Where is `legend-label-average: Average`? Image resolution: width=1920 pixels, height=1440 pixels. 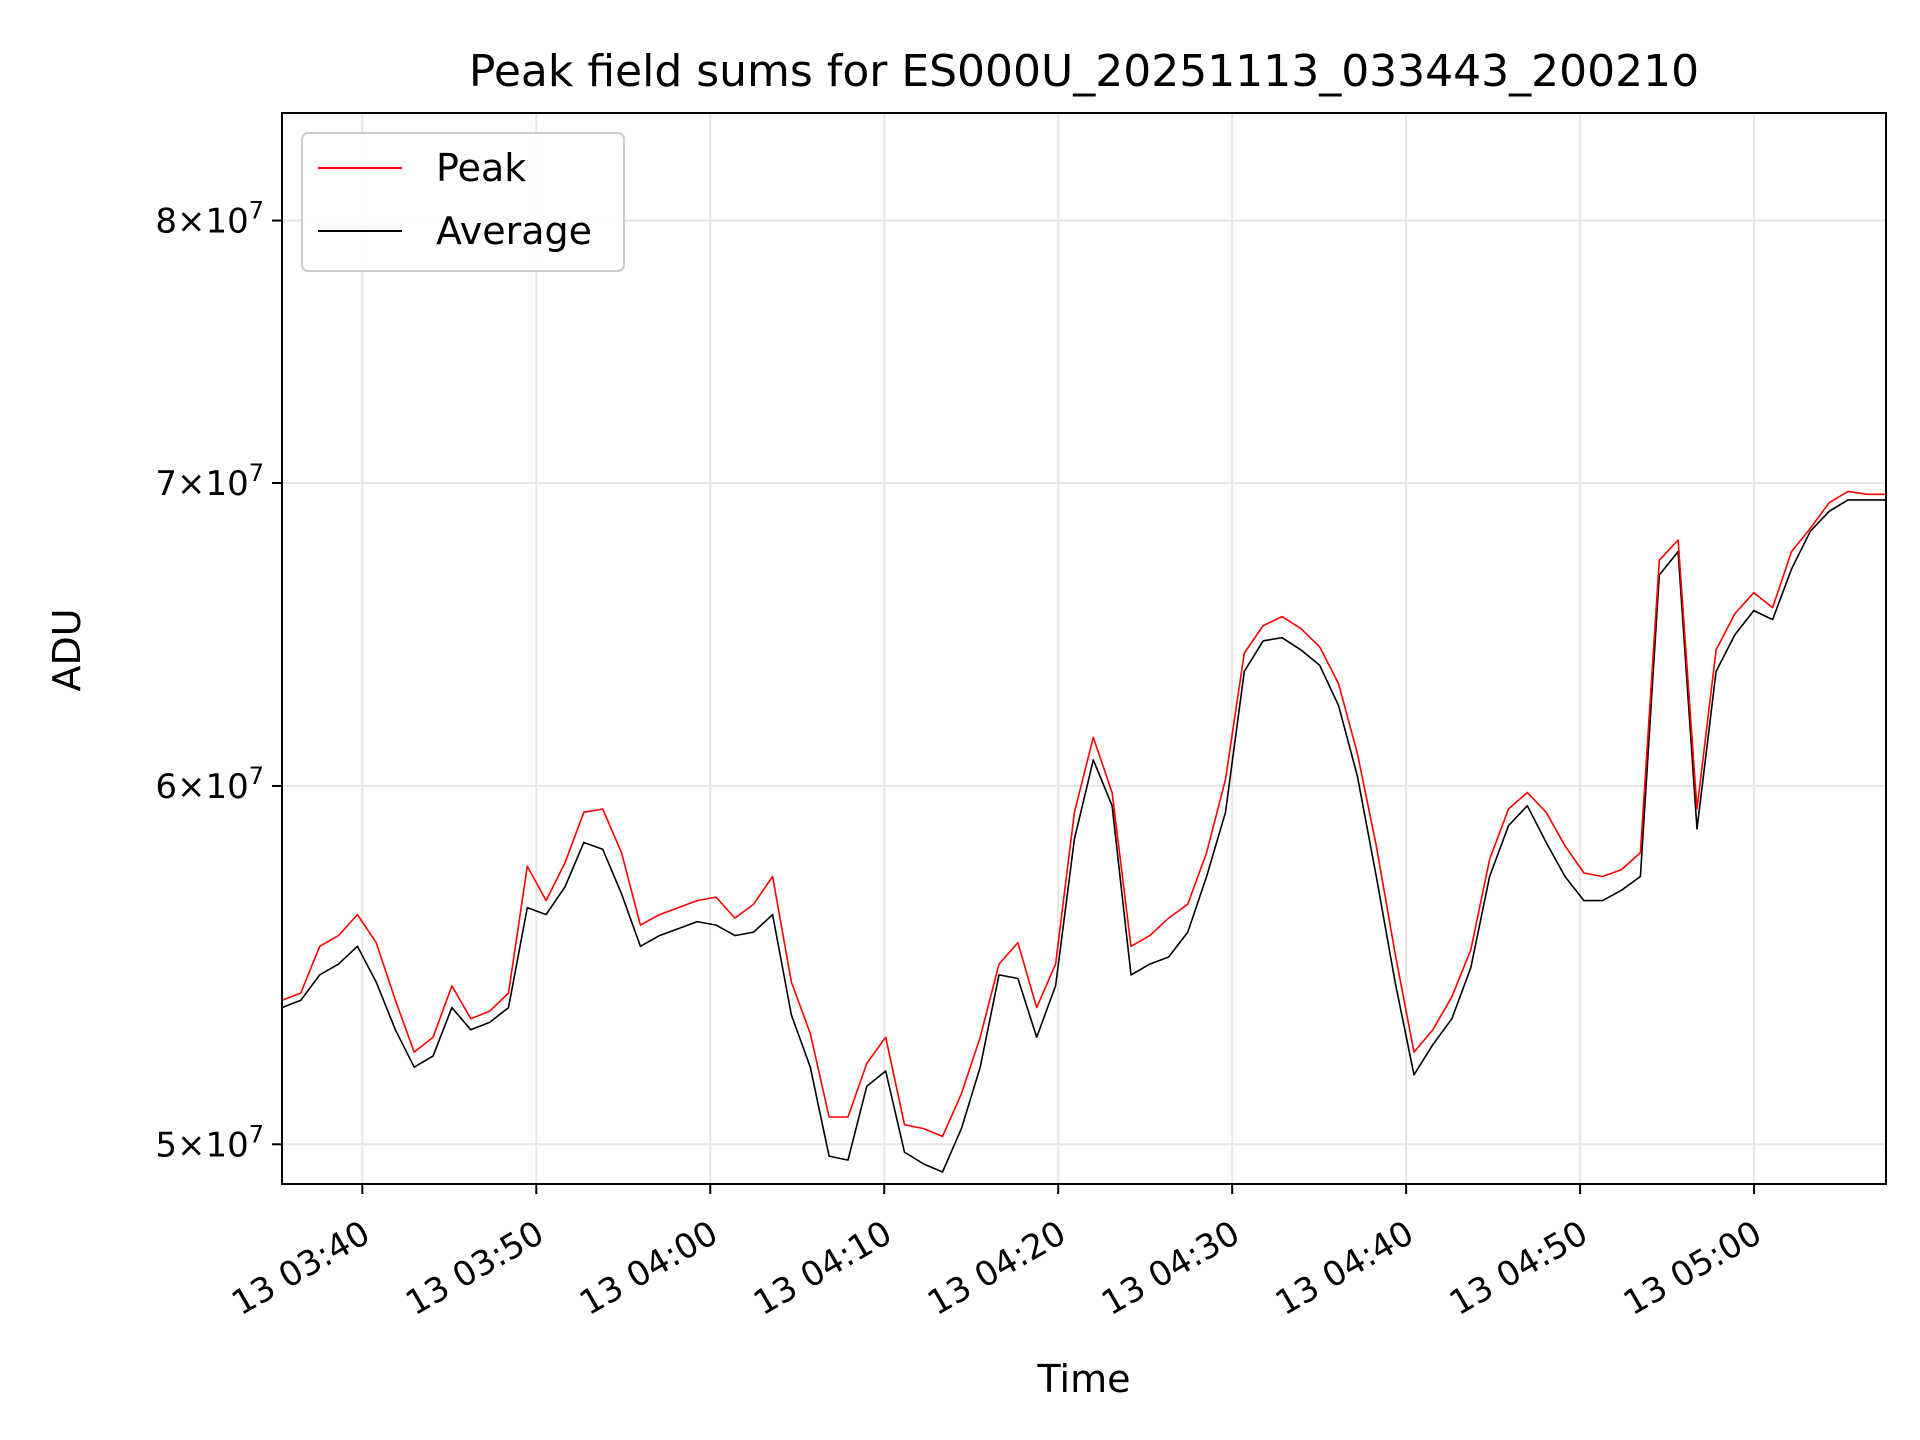
legend-label-average: Average is located at coordinates (514, 231).